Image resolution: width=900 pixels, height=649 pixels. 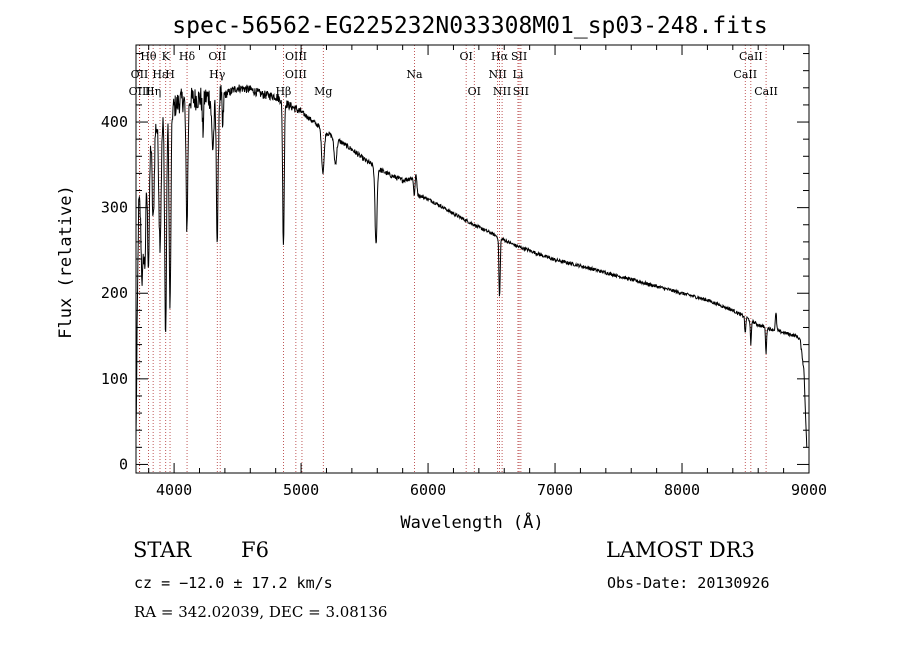 I want to click on coordinates: RA = 342.02039, DEC = 3.08136, so click(x=261, y=612).